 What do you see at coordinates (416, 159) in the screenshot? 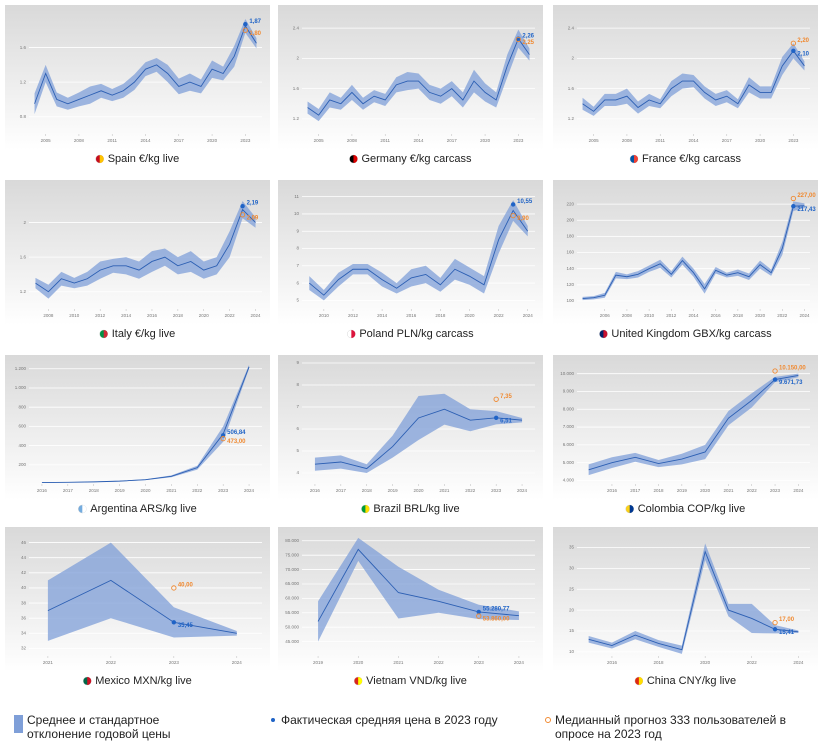
I see `chart-title: Germany €/kg carcass` at bounding box center [416, 159].